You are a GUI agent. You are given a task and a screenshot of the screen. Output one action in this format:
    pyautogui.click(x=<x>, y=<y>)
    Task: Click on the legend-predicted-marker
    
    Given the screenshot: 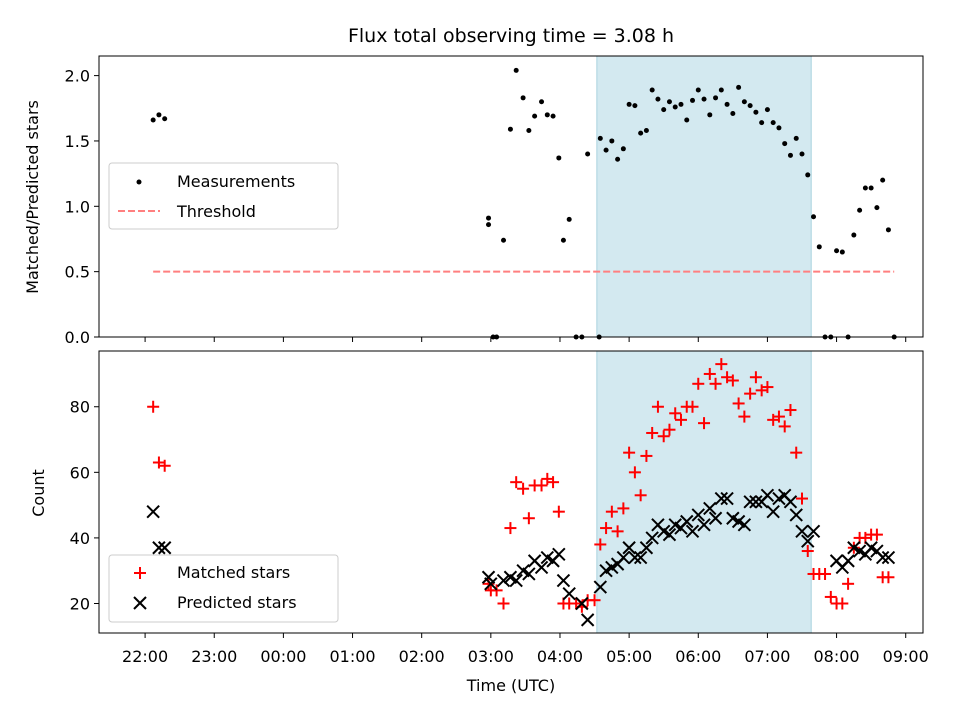 What is the action you would take?
    pyautogui.click(x=140, y=603)
    